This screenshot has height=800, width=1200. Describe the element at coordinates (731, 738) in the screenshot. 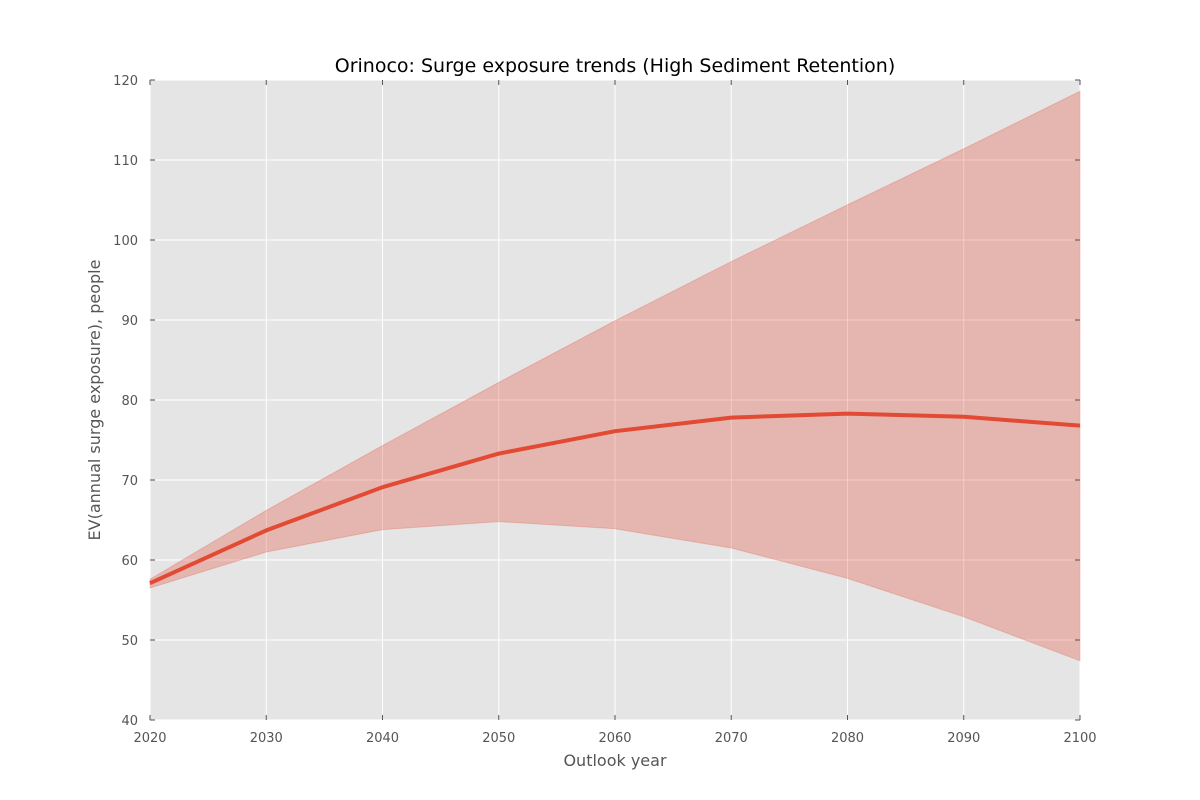

I see `x-tick-label: 2070` at that location.